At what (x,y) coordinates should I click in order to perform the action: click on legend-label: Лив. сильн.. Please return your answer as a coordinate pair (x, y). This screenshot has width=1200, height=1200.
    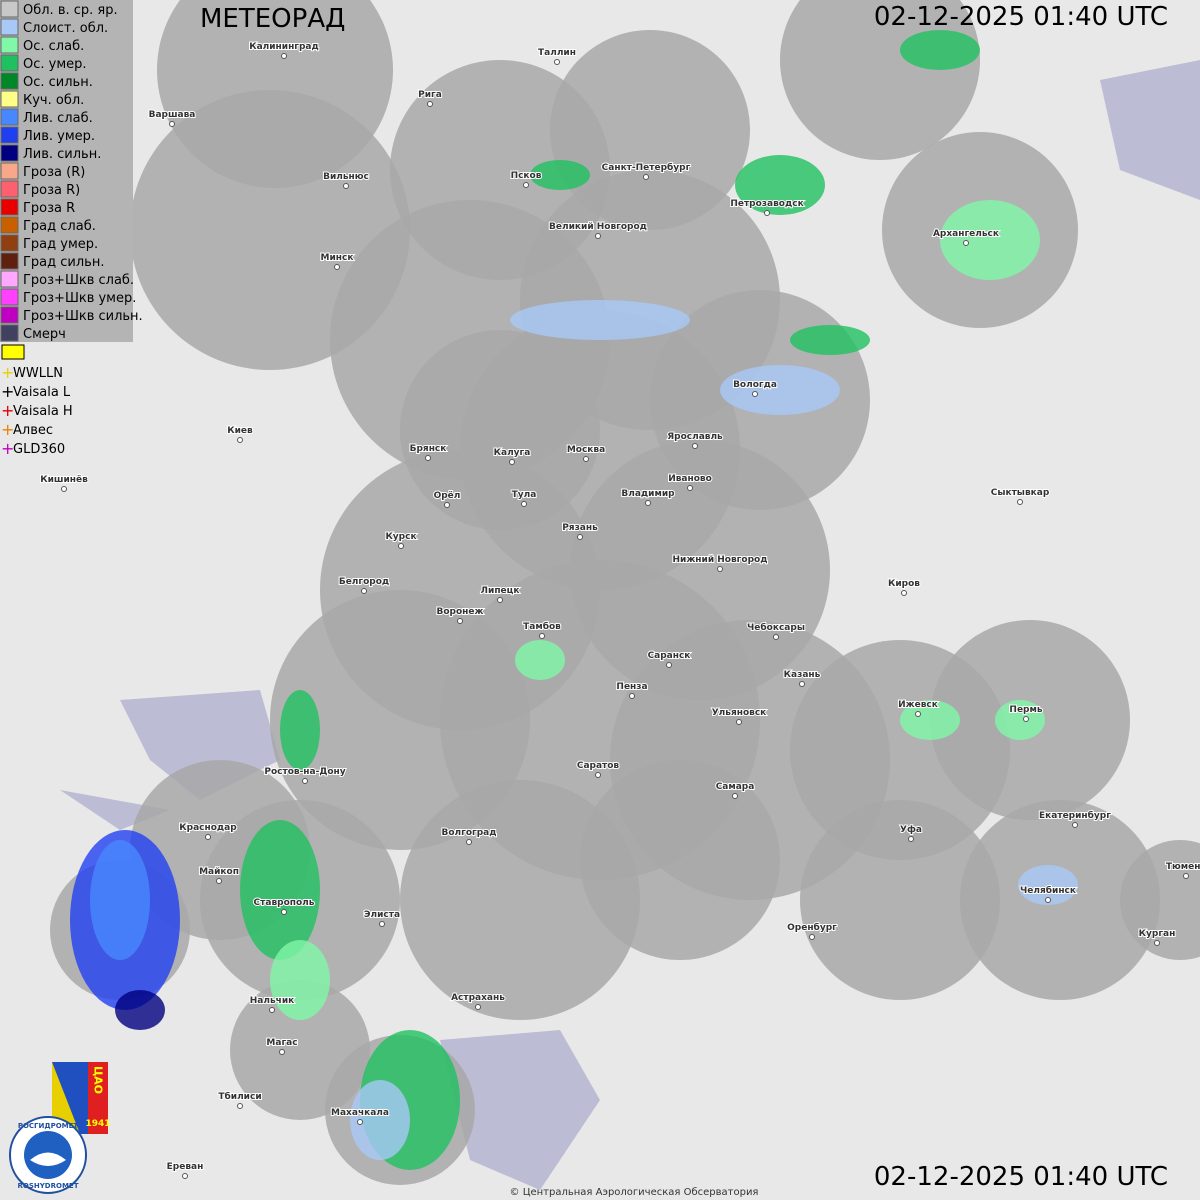
    Looking at the image, I should click on (62, 154).